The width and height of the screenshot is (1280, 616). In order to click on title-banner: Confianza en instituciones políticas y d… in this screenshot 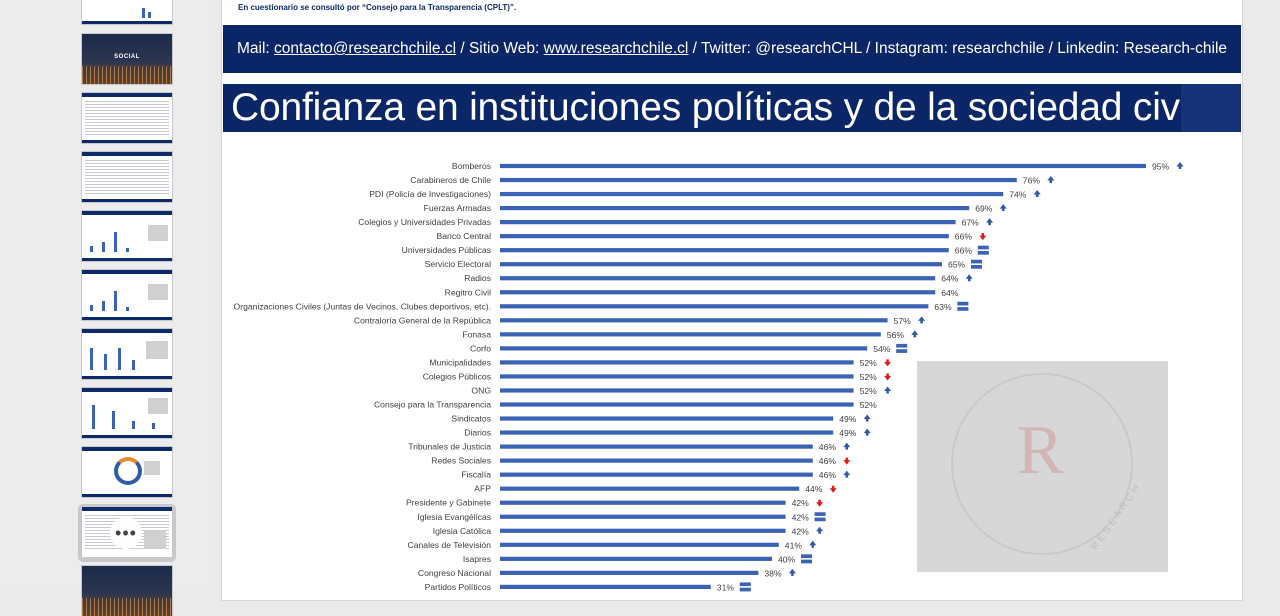, I will do `click(732, 108)`.